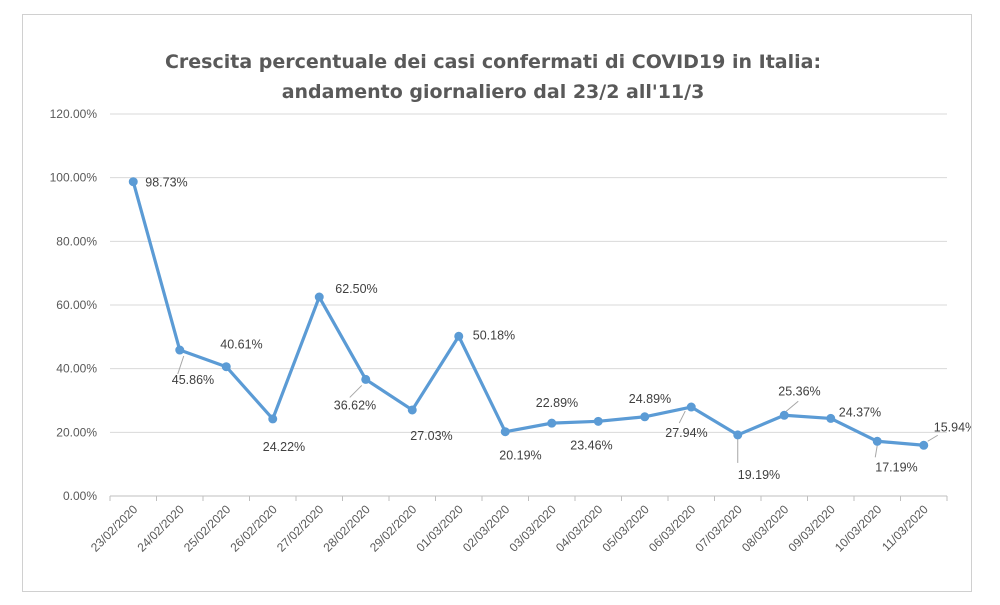 This screenshot has height=605, width=1000. Describe the element at coordinates (166, 183) in the screenshot. I see `data-label: 98.73%` at that location.